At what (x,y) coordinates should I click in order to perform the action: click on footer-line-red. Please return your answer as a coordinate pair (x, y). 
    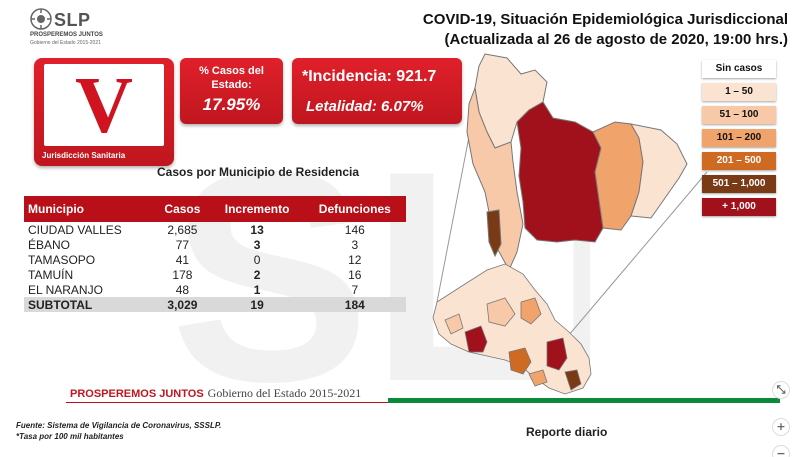
    Looking at the image, I should click on (227, 402).